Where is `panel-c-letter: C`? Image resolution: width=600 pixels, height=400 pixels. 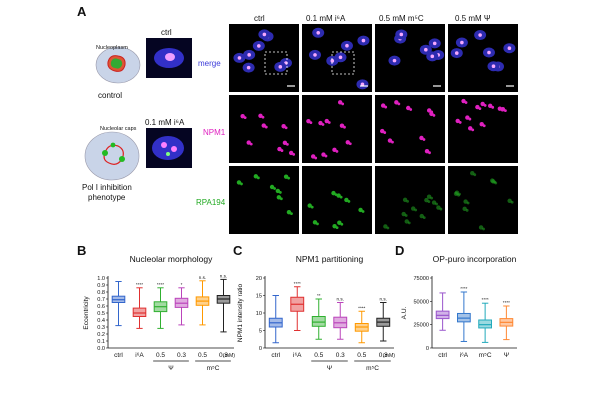 panel-c-letter: C is located at coordinates (238, 250).